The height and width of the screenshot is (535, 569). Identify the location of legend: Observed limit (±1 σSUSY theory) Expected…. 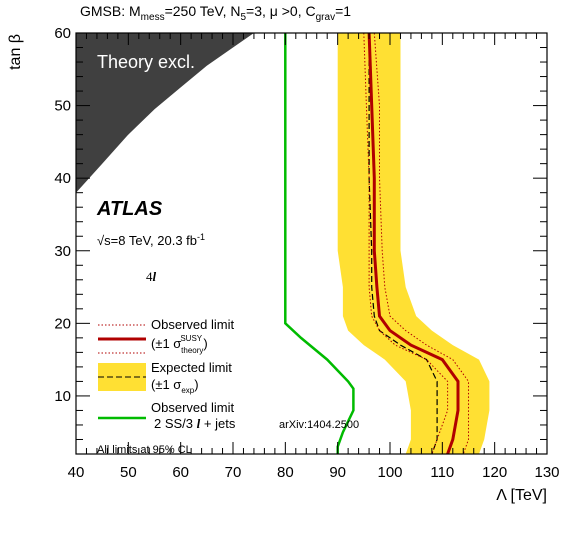
(228, 386).